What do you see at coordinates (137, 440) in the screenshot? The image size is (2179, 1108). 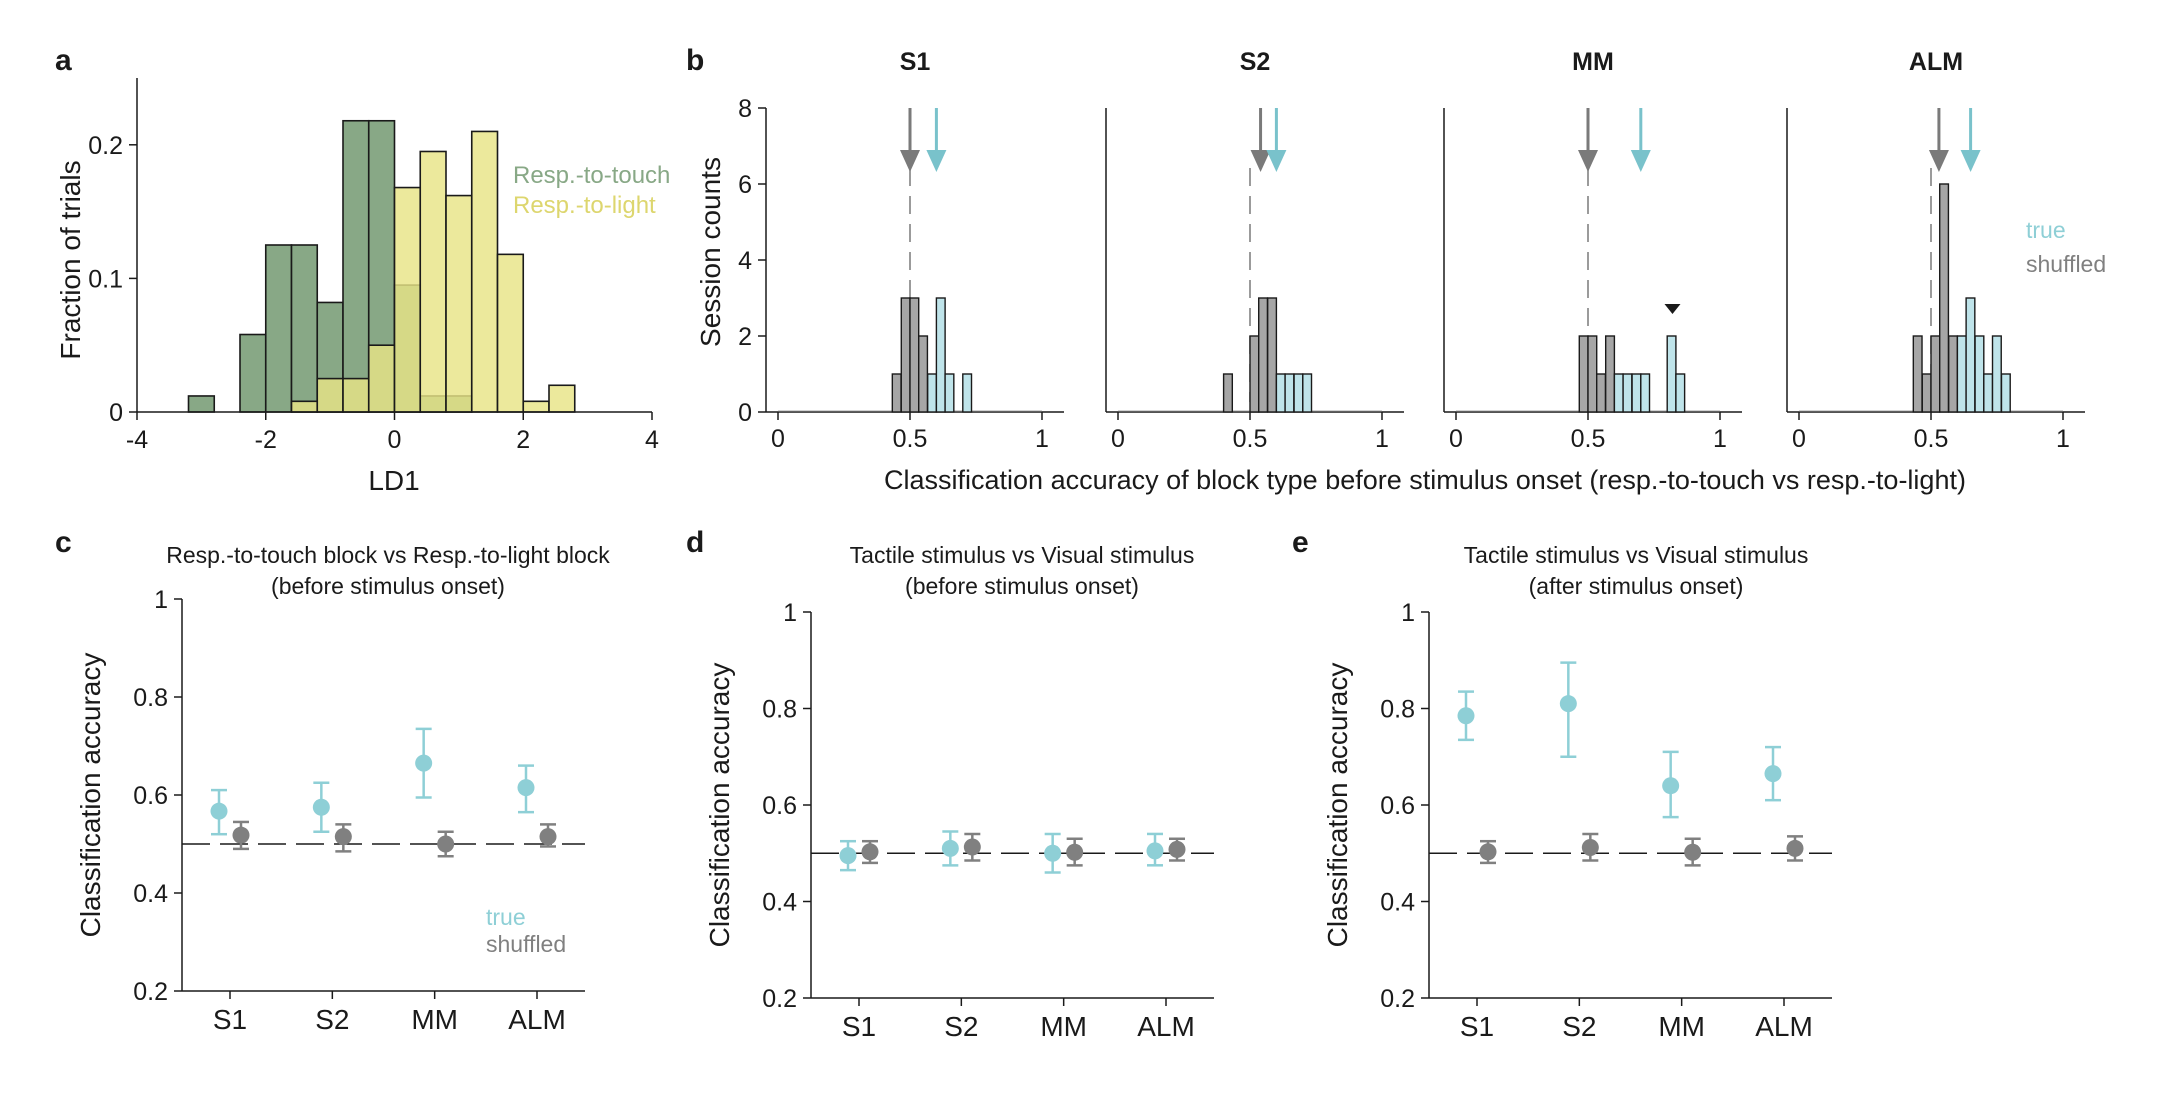 I see `panel-a-xtick-label: -4` at bounding box center [137, 440].